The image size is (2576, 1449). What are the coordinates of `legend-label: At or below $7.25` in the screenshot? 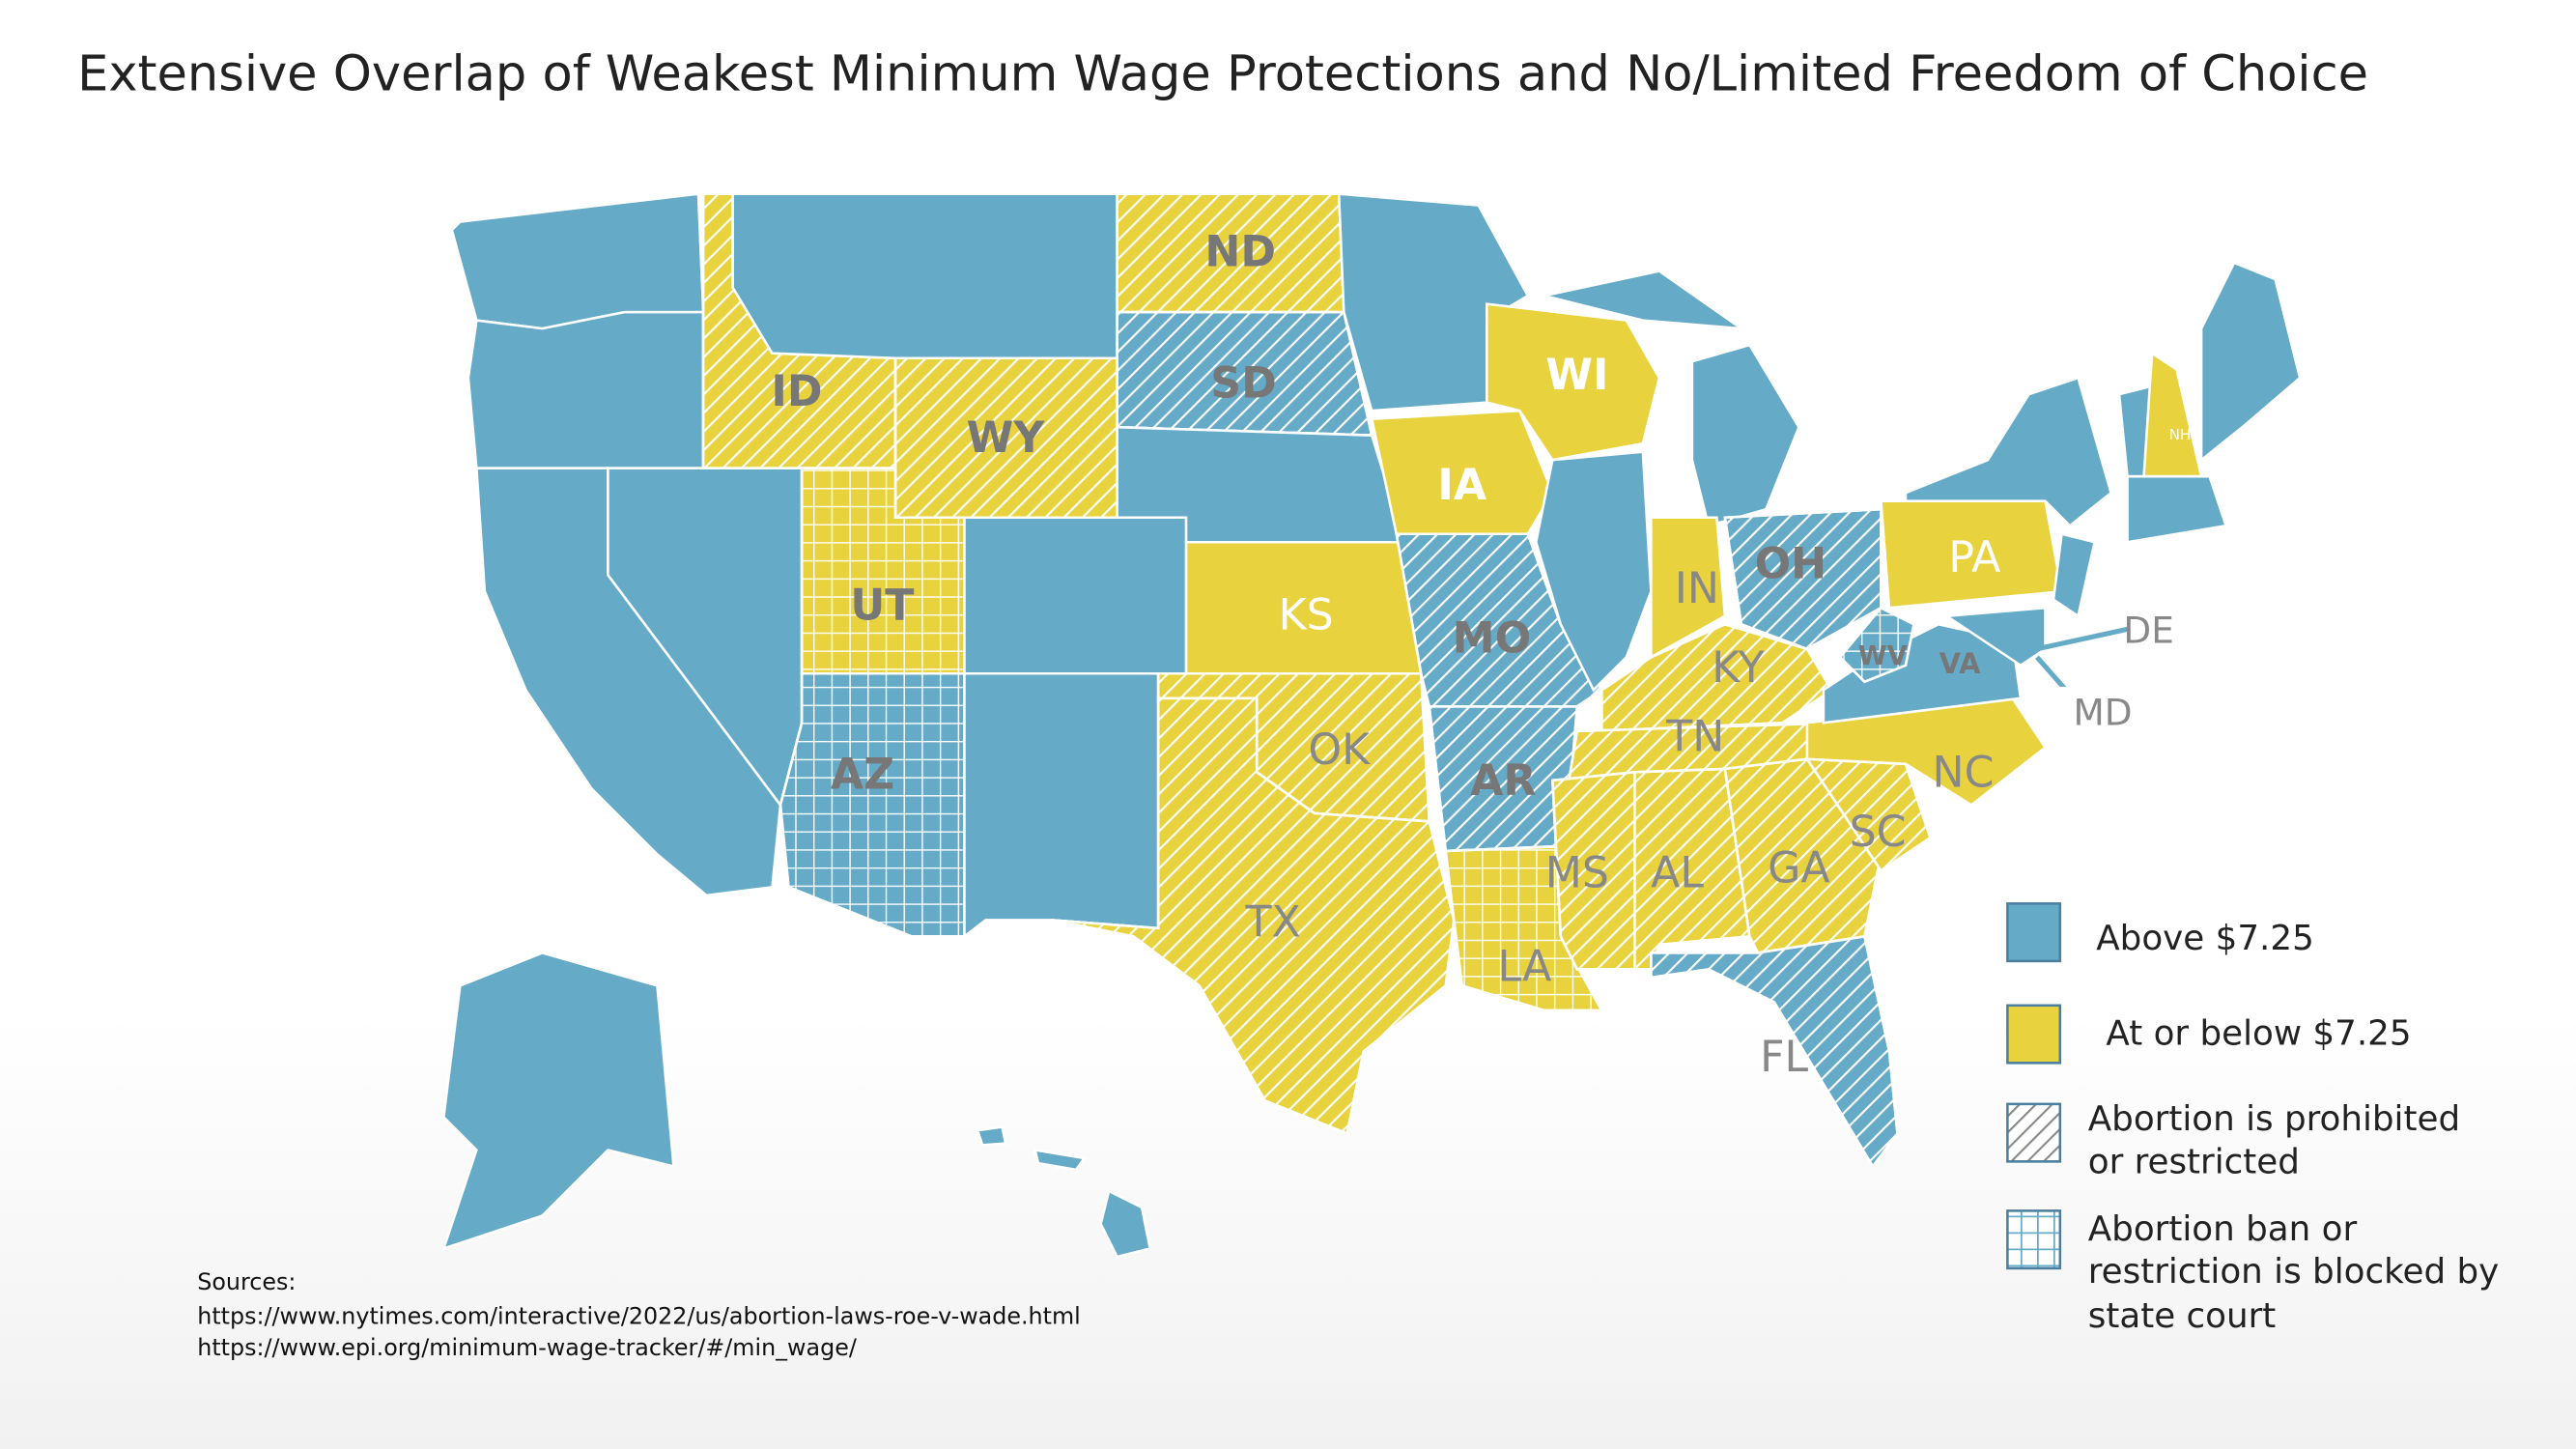 It's located at (2258, 1034).